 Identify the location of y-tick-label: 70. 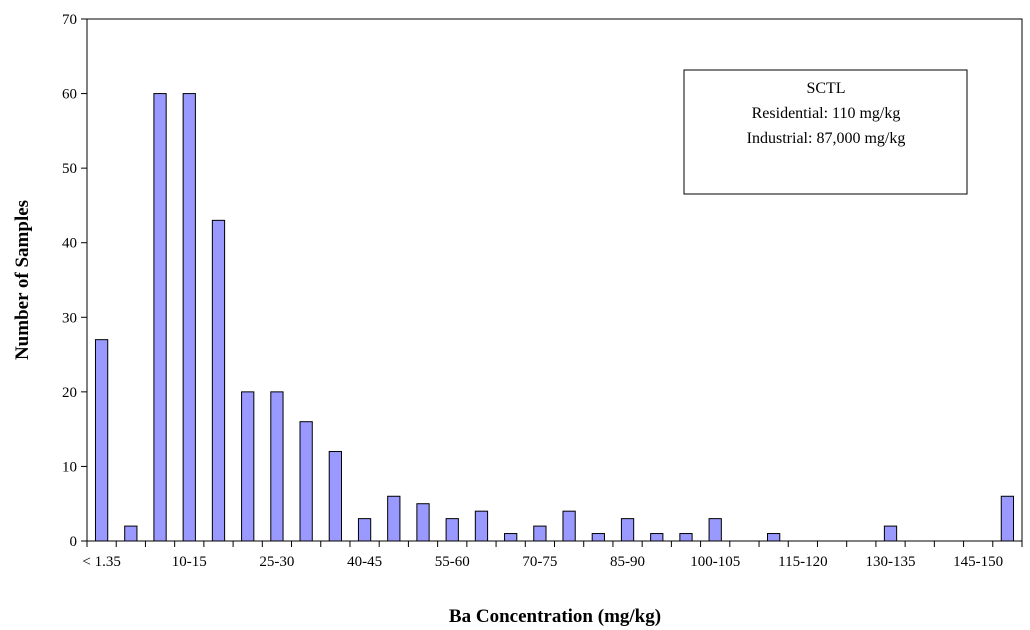
(69, 20).